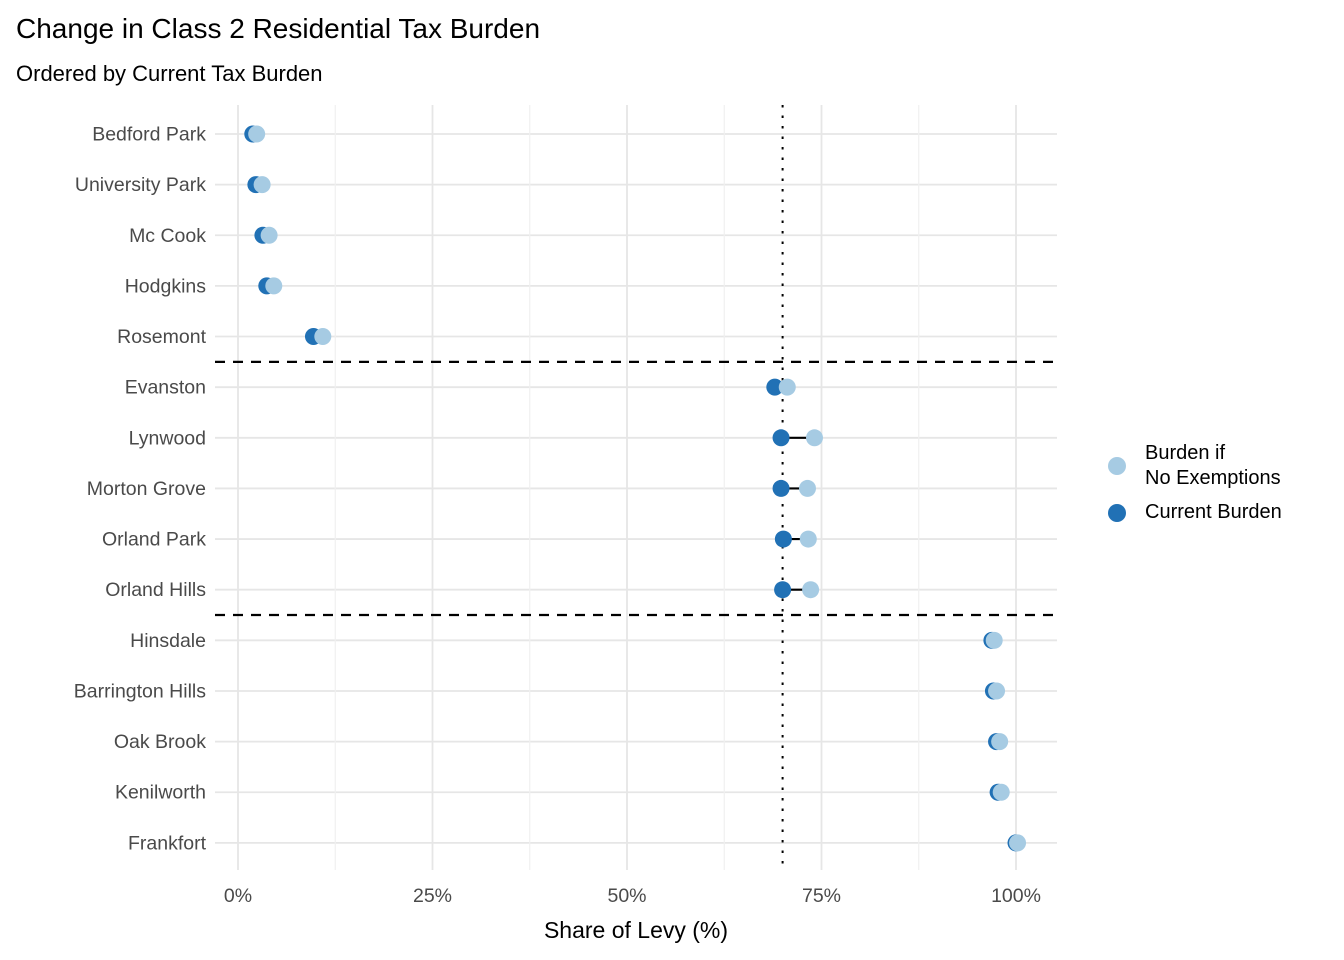  What do you see at coordinates (432, 896) in the screenshot?
I see `x-axis-tick-label: 25%` at bounding box center [432, 896].